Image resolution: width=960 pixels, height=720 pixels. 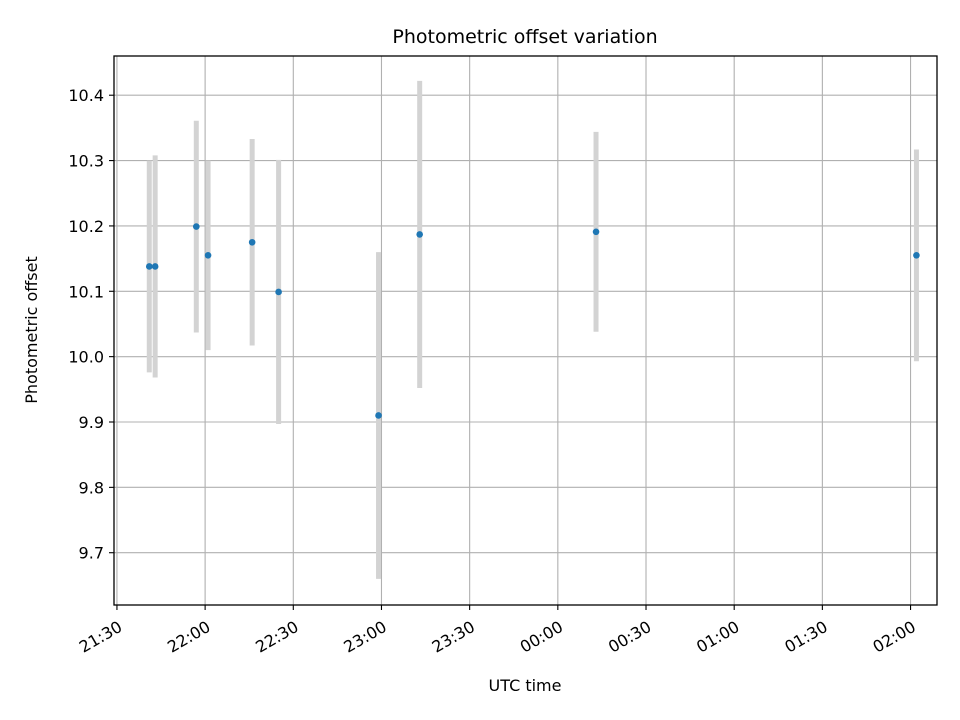 What do you see at coordinates (86, 95) in the screenshot?
I see `y-tick-label: 10.4` at bounding box center [86, 95].